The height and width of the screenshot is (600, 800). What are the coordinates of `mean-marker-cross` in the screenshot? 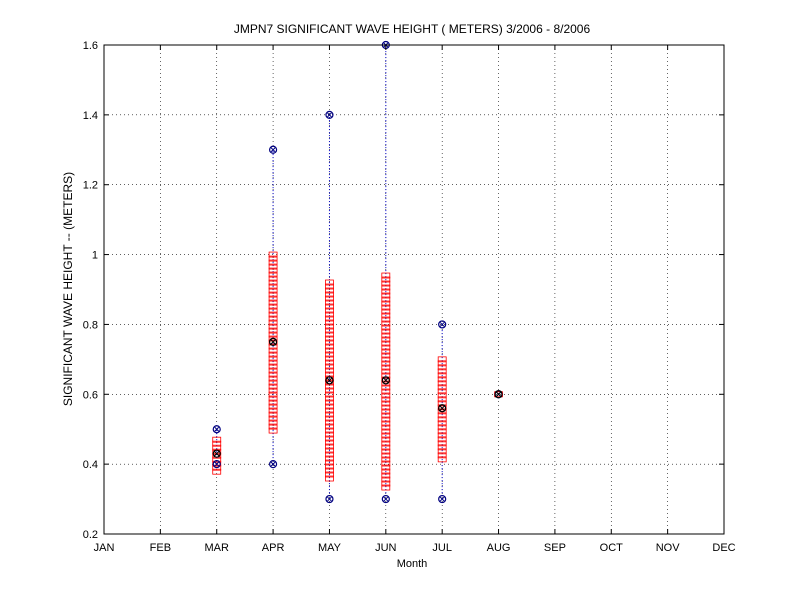 It's located at (273, 342).